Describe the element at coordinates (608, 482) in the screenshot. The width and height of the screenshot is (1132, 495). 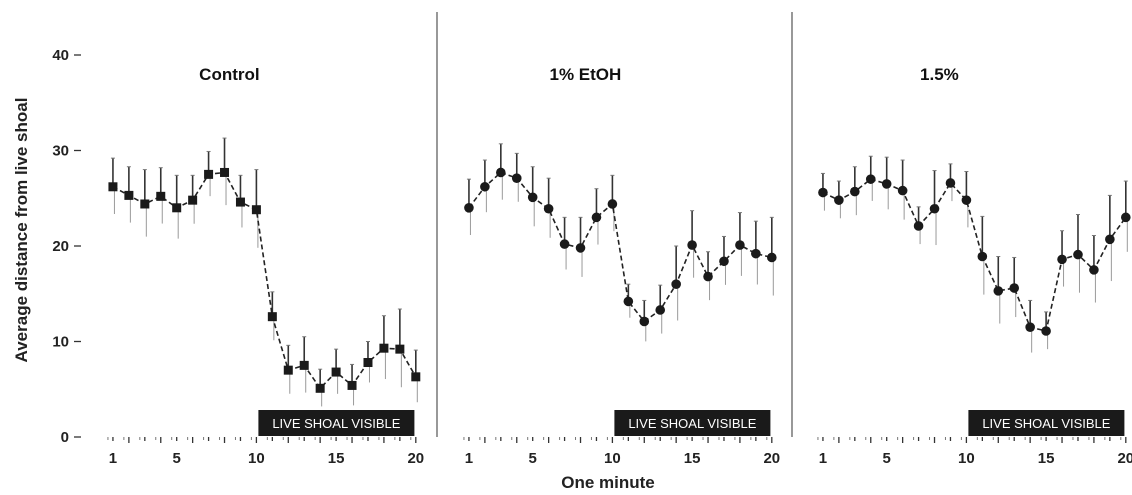
I see `x-axis-label: One minute` at that location.